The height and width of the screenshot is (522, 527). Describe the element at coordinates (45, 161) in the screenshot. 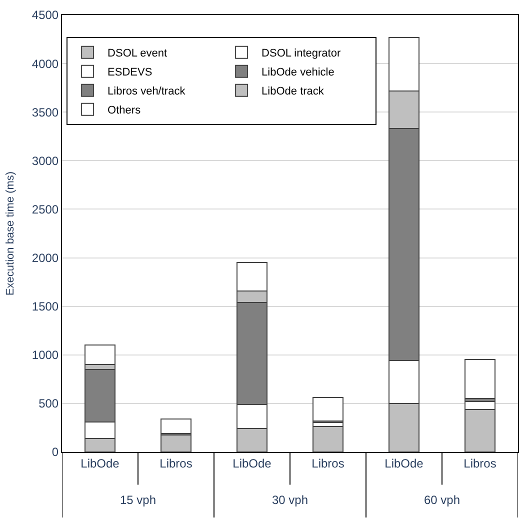

I see `y-tick-label: 3000` at that location.